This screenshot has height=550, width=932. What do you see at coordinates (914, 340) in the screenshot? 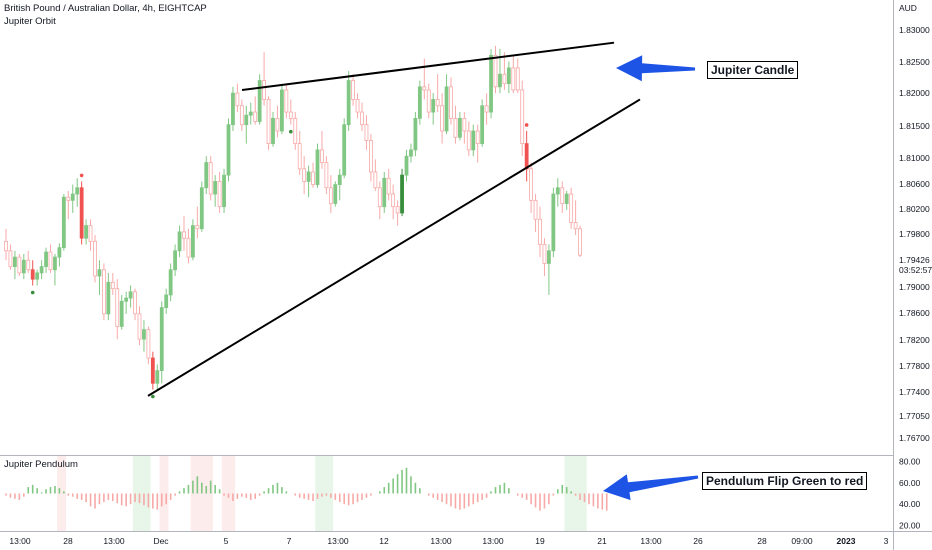
I see `price-tick-label: 1.78200` at bounding box center [914, 340].